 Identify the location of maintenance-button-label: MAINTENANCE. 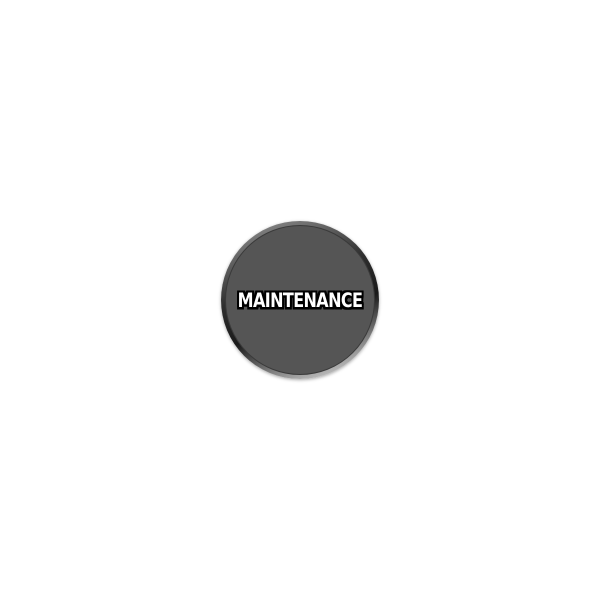
(300, 300).